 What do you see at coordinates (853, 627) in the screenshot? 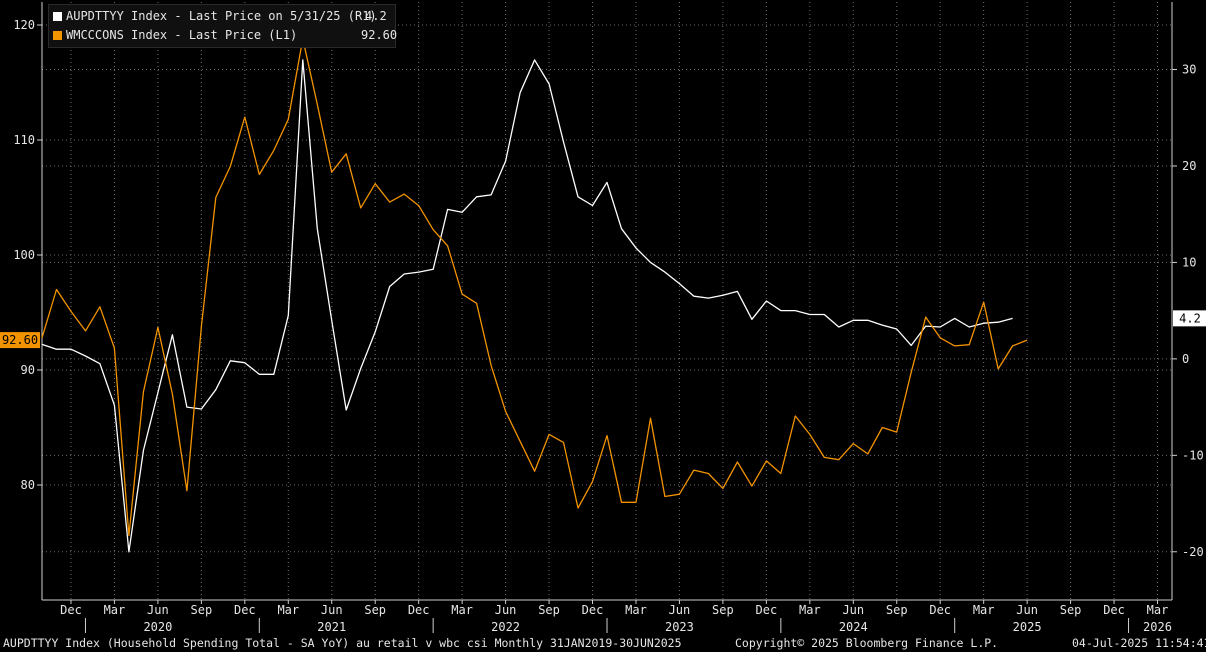
I see `x-year-label: 2024` at bounding box center [853, 627].